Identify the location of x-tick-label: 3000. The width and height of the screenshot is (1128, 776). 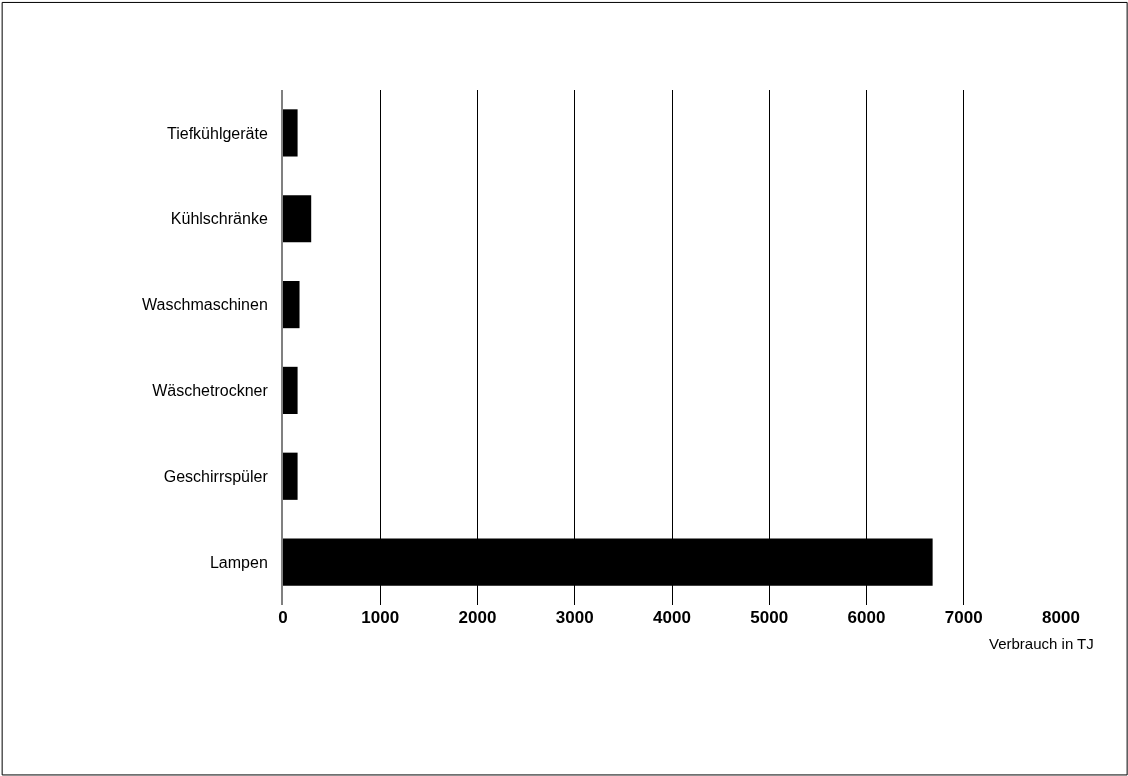
(574, 617).